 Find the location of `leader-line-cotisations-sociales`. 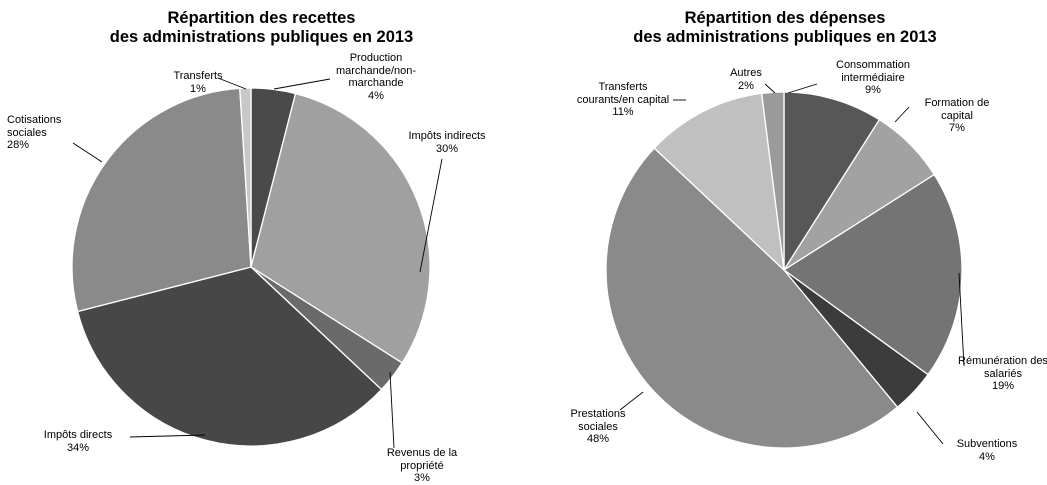

leader-line-cotisations-sociales is located at coordinates (87, 152).